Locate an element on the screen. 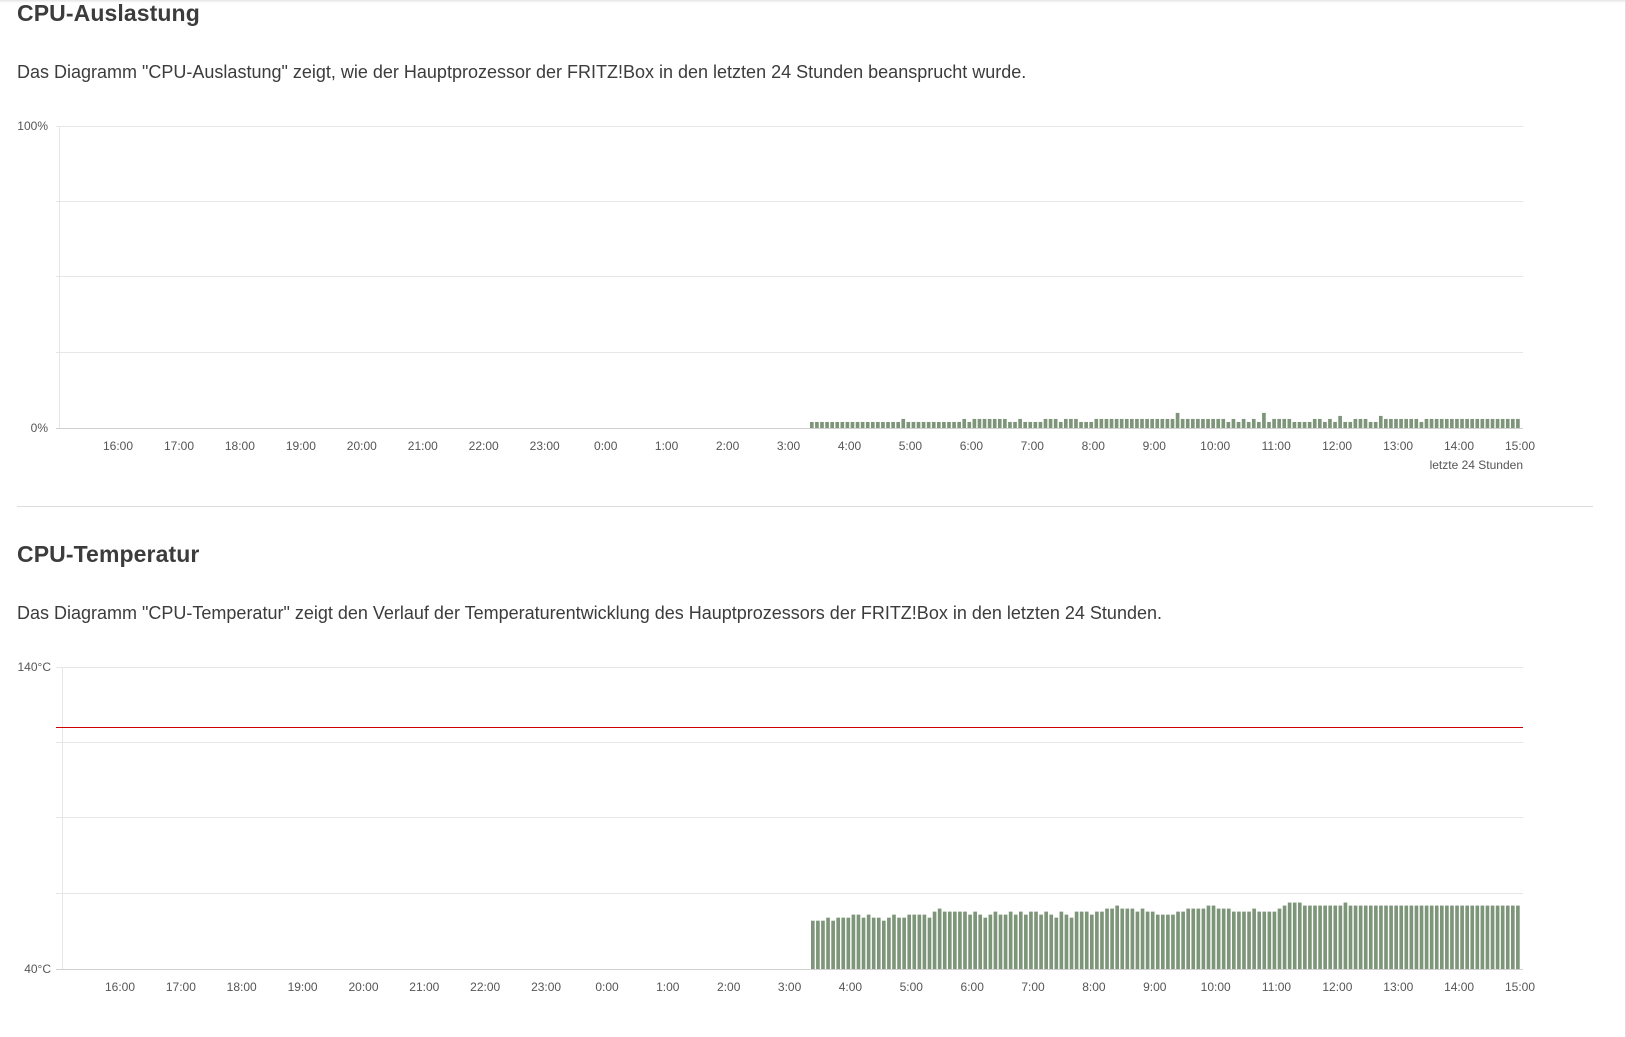 This screenshot has height=1037, width=1626. x-axis-label: letzte 24 Stunden is located at coordinates (1476, 465).